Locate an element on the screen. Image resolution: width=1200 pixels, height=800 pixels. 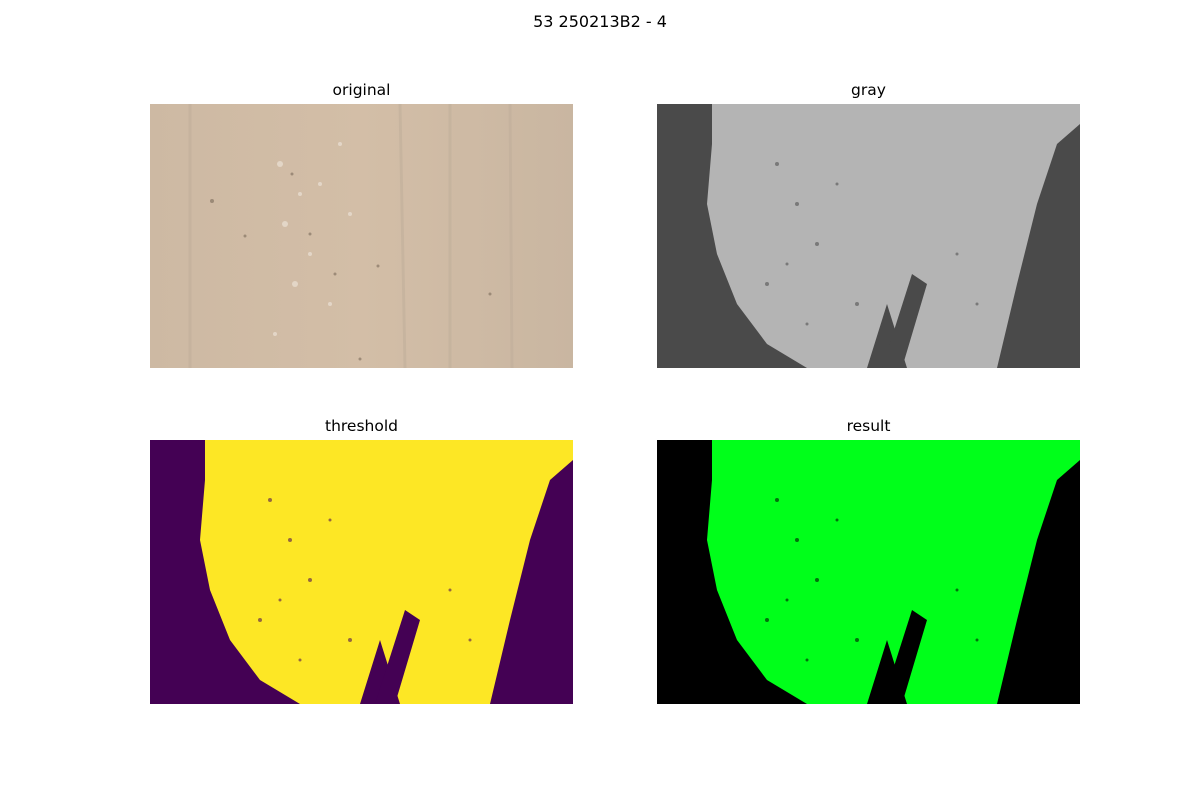
gray-image-panel is located at coordinates (868, 236).